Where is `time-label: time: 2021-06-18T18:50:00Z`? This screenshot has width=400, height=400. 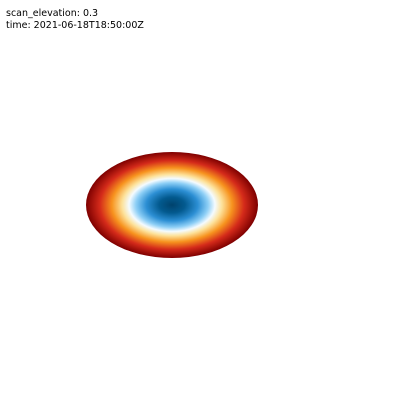 time-label: time: 2021-06-18T18:50:00Z is located at coordinates (75, 25).